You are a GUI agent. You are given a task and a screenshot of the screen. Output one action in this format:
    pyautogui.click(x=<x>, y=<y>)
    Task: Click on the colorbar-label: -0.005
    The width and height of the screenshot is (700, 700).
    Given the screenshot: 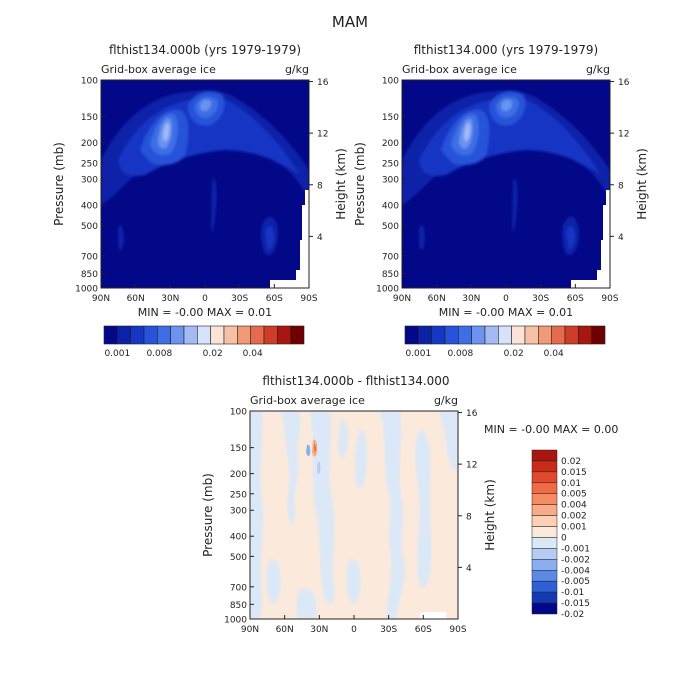 What is the action you would take?
    pyautogui.click(x=575, y=582)
    